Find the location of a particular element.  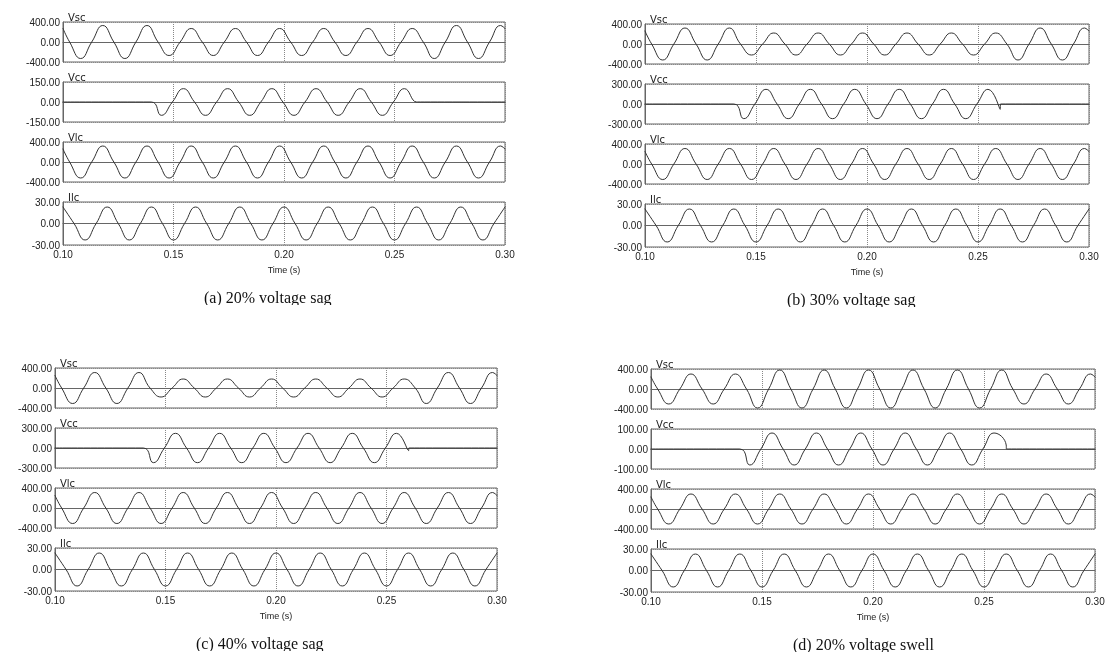

y-tick-label: 100.00 is located at coordinates (633, 429).